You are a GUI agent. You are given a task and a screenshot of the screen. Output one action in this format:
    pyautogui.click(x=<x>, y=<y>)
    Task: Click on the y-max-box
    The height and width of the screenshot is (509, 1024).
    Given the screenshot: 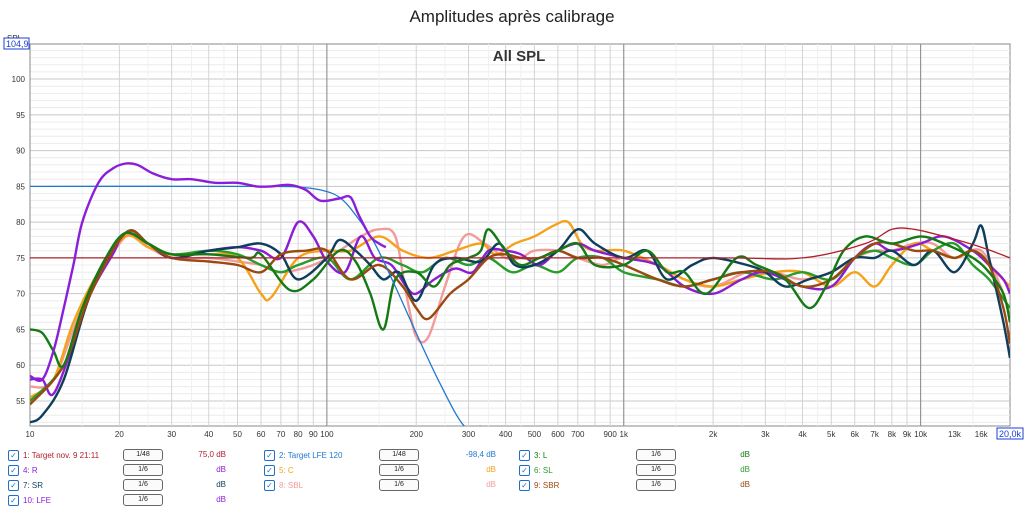 What is the action you would take?
    pyautogui.click(x=16, y=43)
    